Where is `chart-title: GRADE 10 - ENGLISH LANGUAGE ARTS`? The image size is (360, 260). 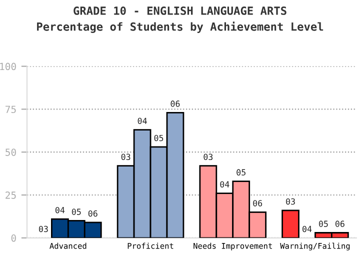 chart-title: GRADE 10 - ENGLISH LANGUAGE ARTS is located at coordinates (180, 10).